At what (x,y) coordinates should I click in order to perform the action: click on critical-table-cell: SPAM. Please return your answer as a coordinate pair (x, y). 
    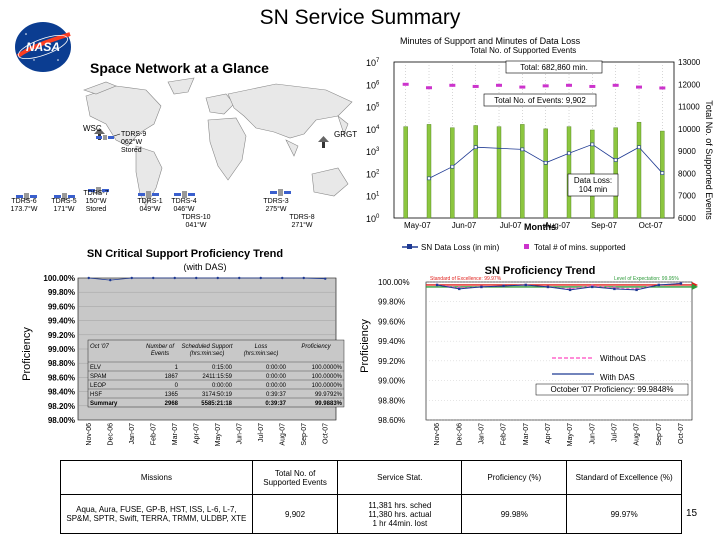
    Looking at the image, I should click on (98, 377).